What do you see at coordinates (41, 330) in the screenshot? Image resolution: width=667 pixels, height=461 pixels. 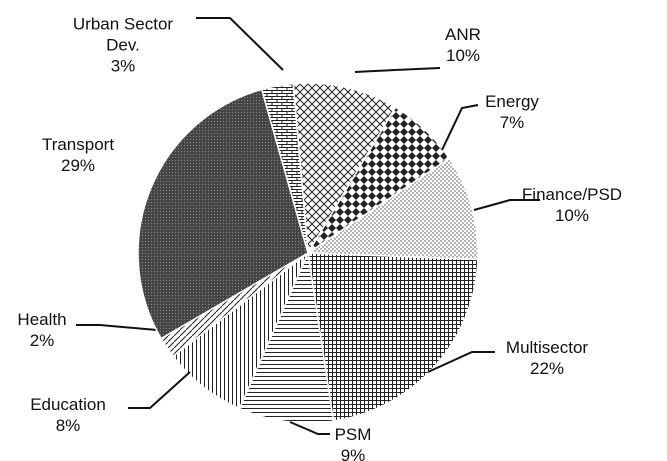 I see `slice-label: Health 2%` at bounding box center [41, 330].